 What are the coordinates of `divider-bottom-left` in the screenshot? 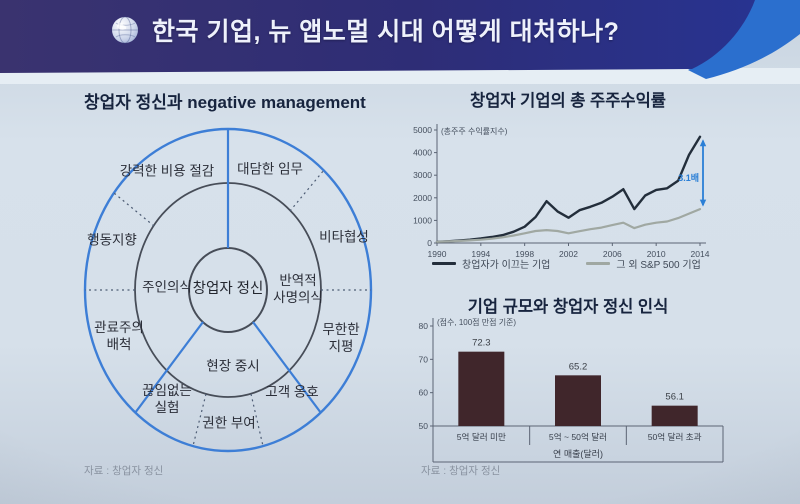 It's located at (169, 367).